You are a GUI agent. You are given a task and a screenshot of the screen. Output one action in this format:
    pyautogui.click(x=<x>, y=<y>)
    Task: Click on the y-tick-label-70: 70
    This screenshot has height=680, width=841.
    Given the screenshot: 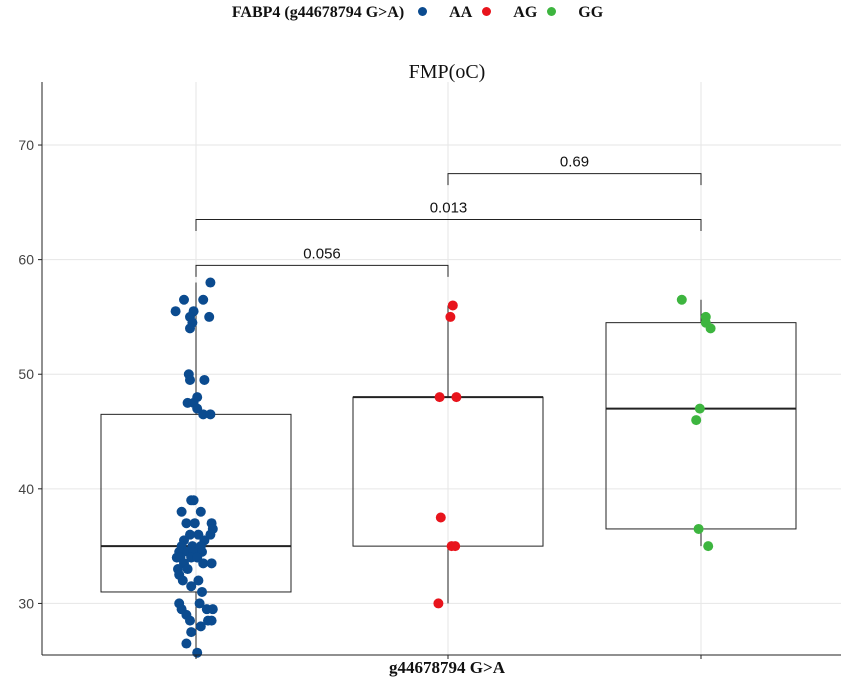 What is the action you would take?
    pyautogui.click(x=26, y=145)
    